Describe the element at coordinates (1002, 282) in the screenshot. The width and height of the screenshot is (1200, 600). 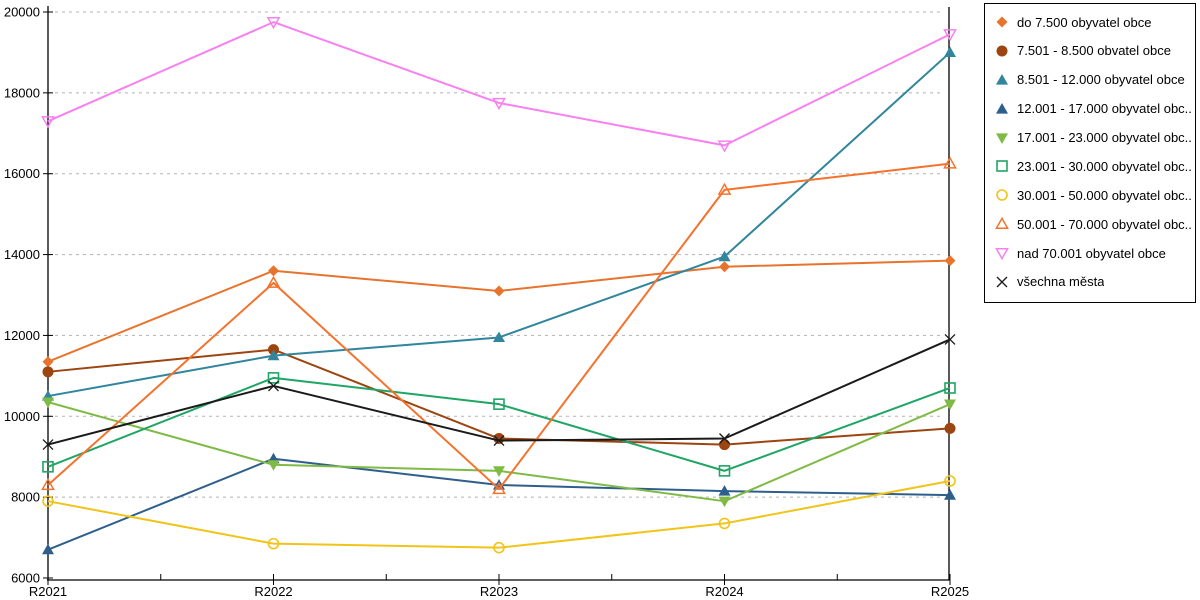
I see `legend-marker-x-icon` at that location.